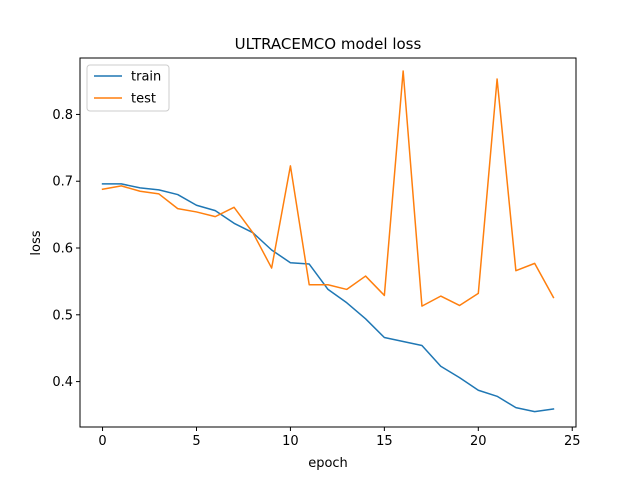  What do you see at coordinates (196, 441) in the screenshot?
I see `x-tick-label: 5` at bounding box center [196, 441].